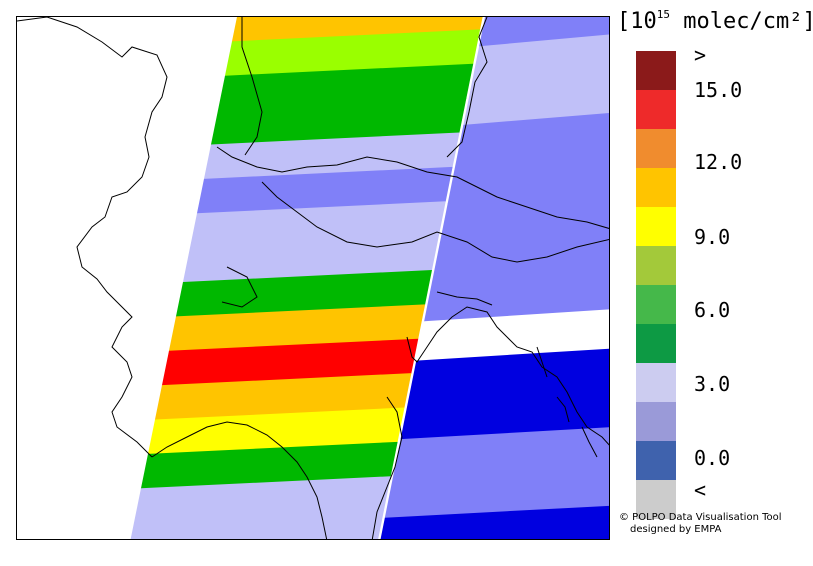  I want to click on legend-title-prefix: [10, so click(637, 21).